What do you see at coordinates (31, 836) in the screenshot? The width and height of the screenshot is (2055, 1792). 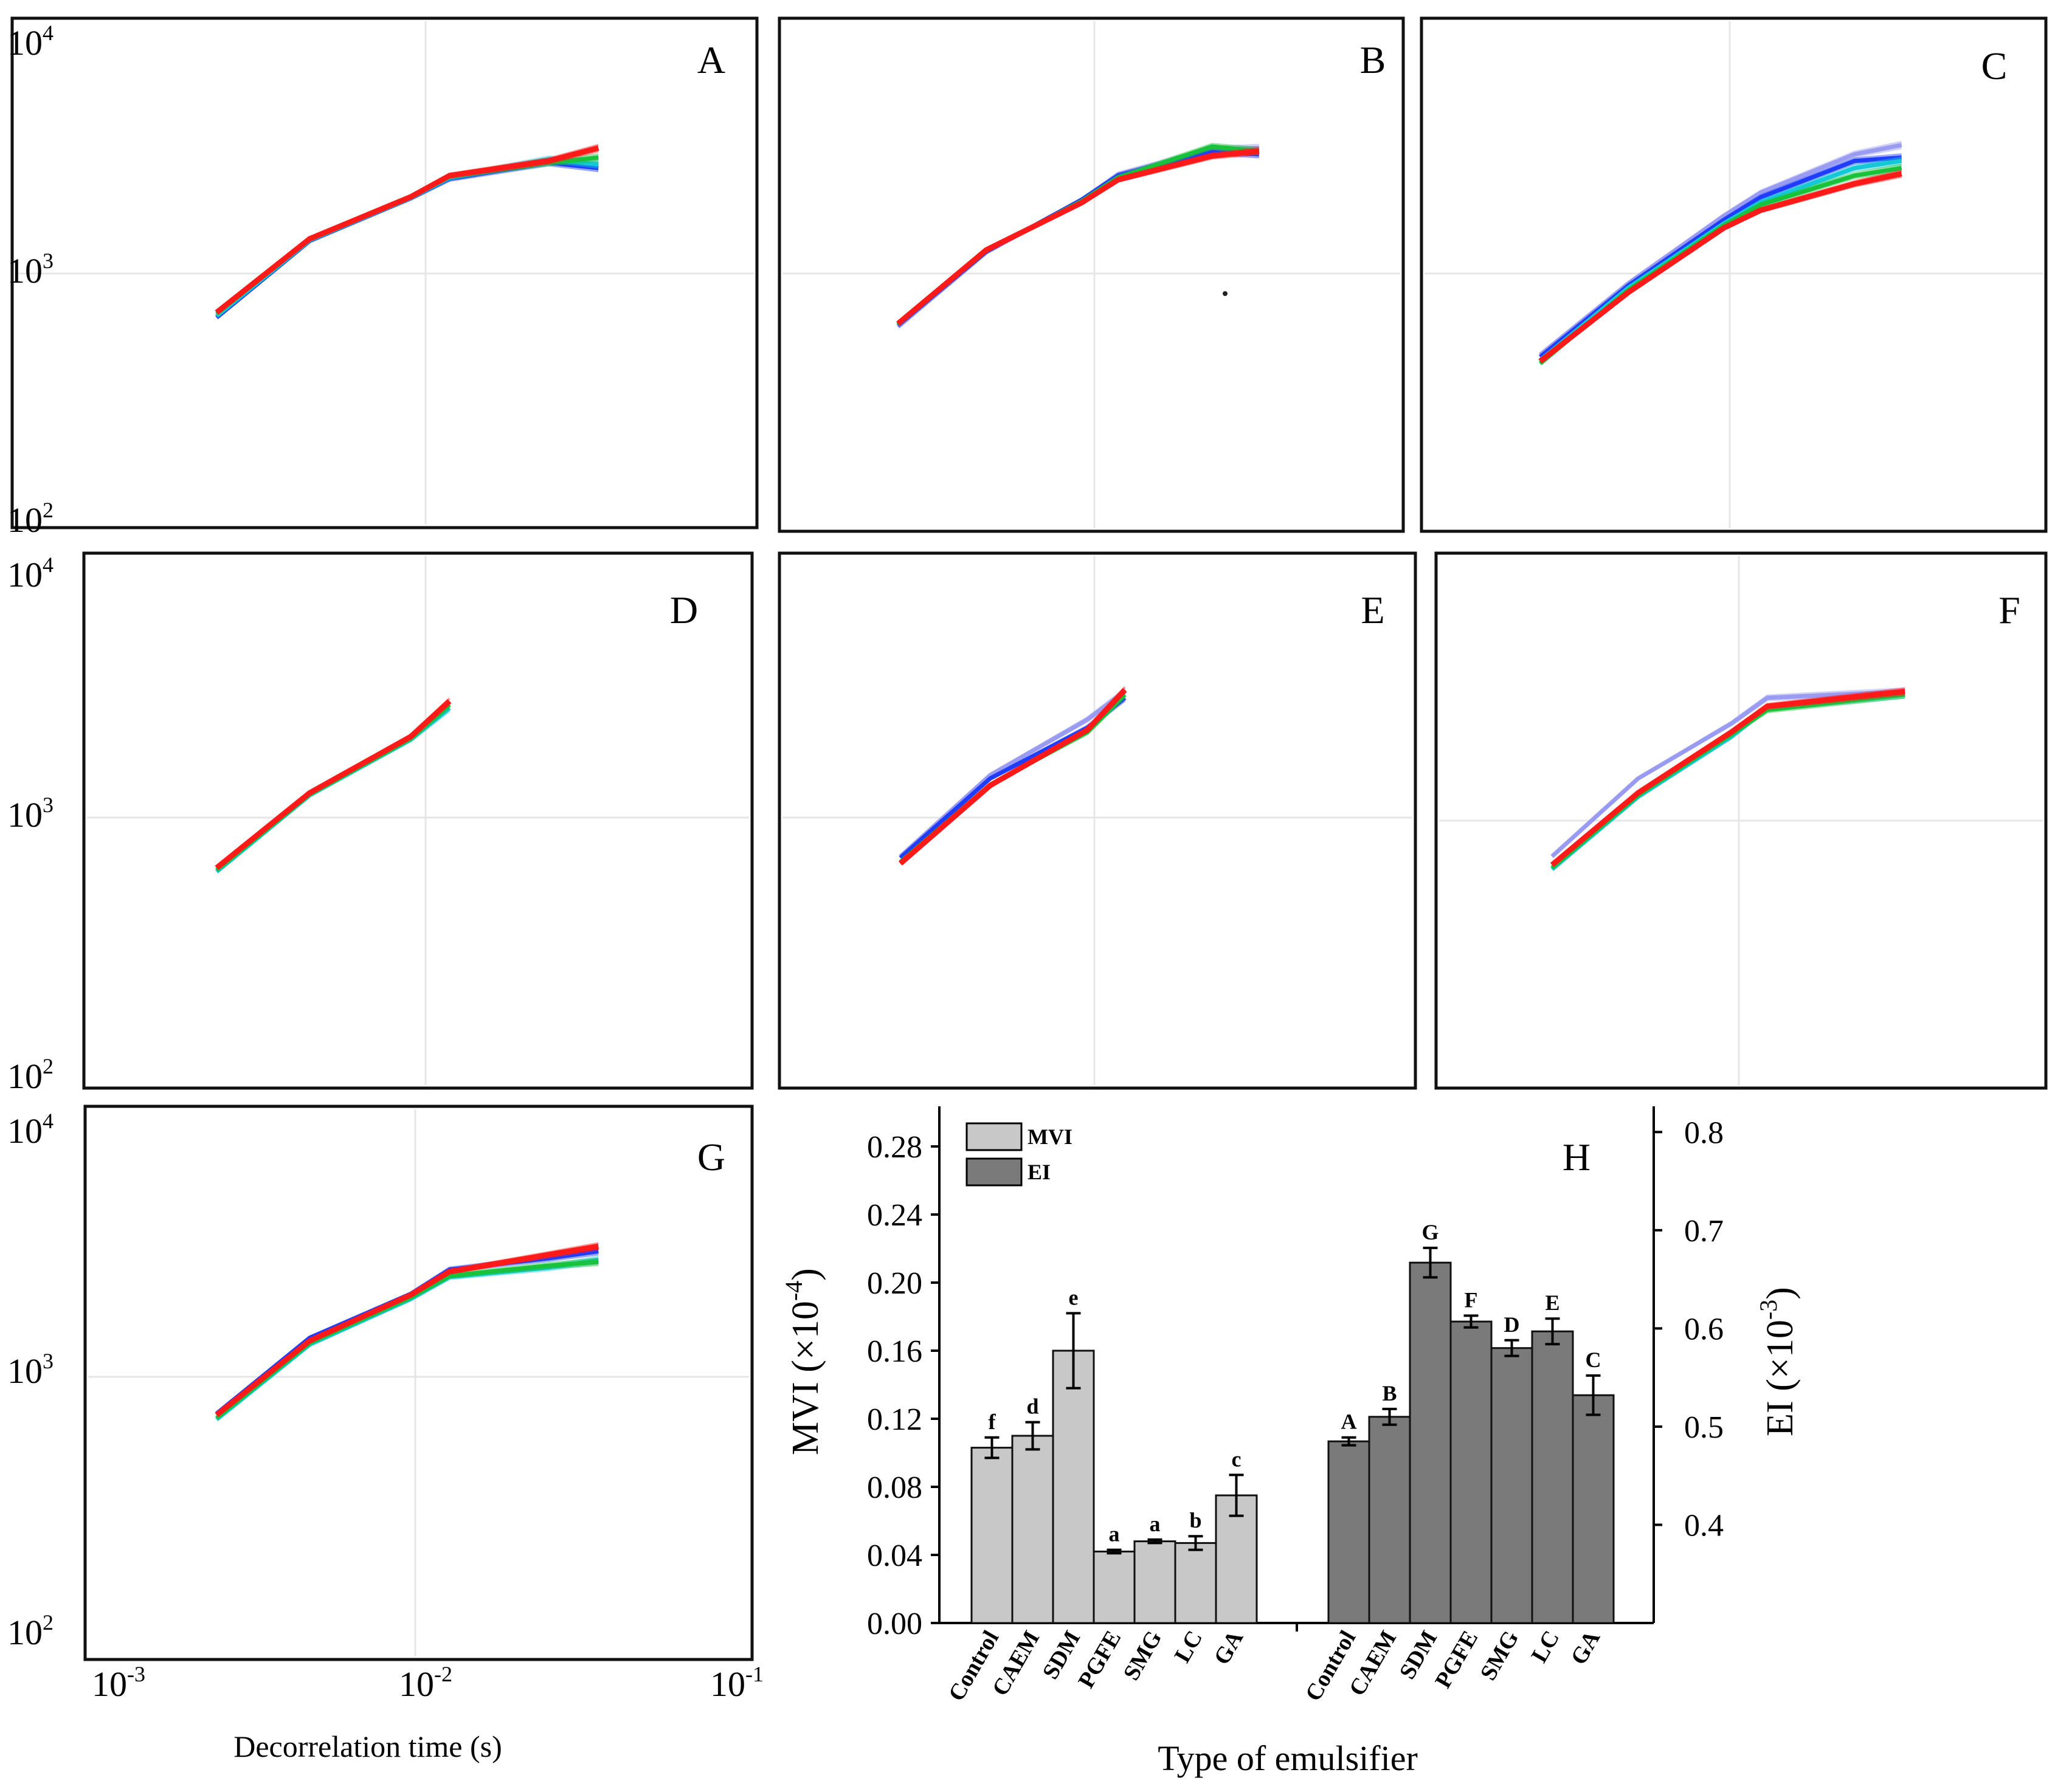 I see `shared-y-axis-ticks: 10⁴ 10³ 10² 10⁴ 10³ 10² 10⁴ 10³ 10²` at bounding box center [31, 836].